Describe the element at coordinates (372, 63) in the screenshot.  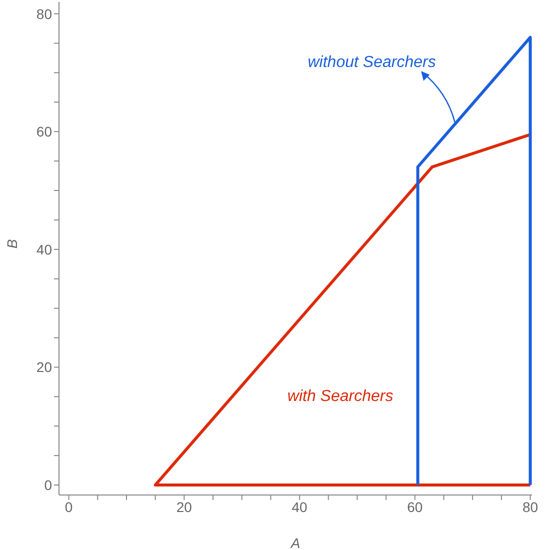
I see `text: without Searchers` at that location.